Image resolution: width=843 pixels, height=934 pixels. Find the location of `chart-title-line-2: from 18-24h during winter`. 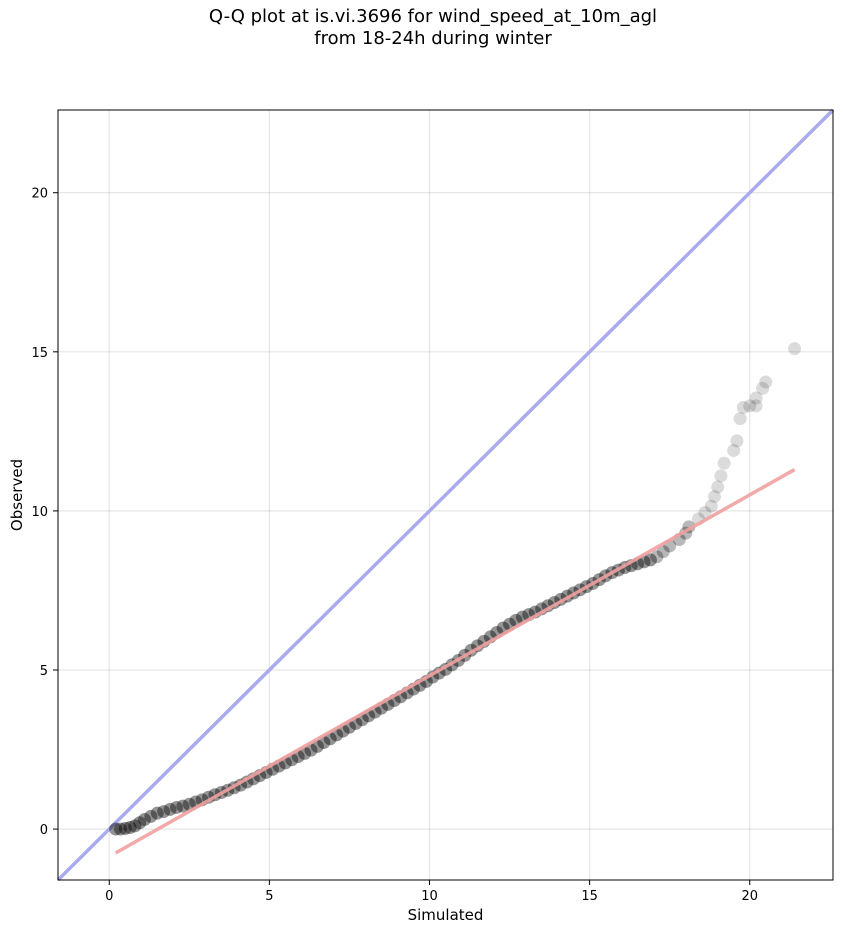

chart-title-line-2: from 18-24h during winter is located at coordinates (433, 38).